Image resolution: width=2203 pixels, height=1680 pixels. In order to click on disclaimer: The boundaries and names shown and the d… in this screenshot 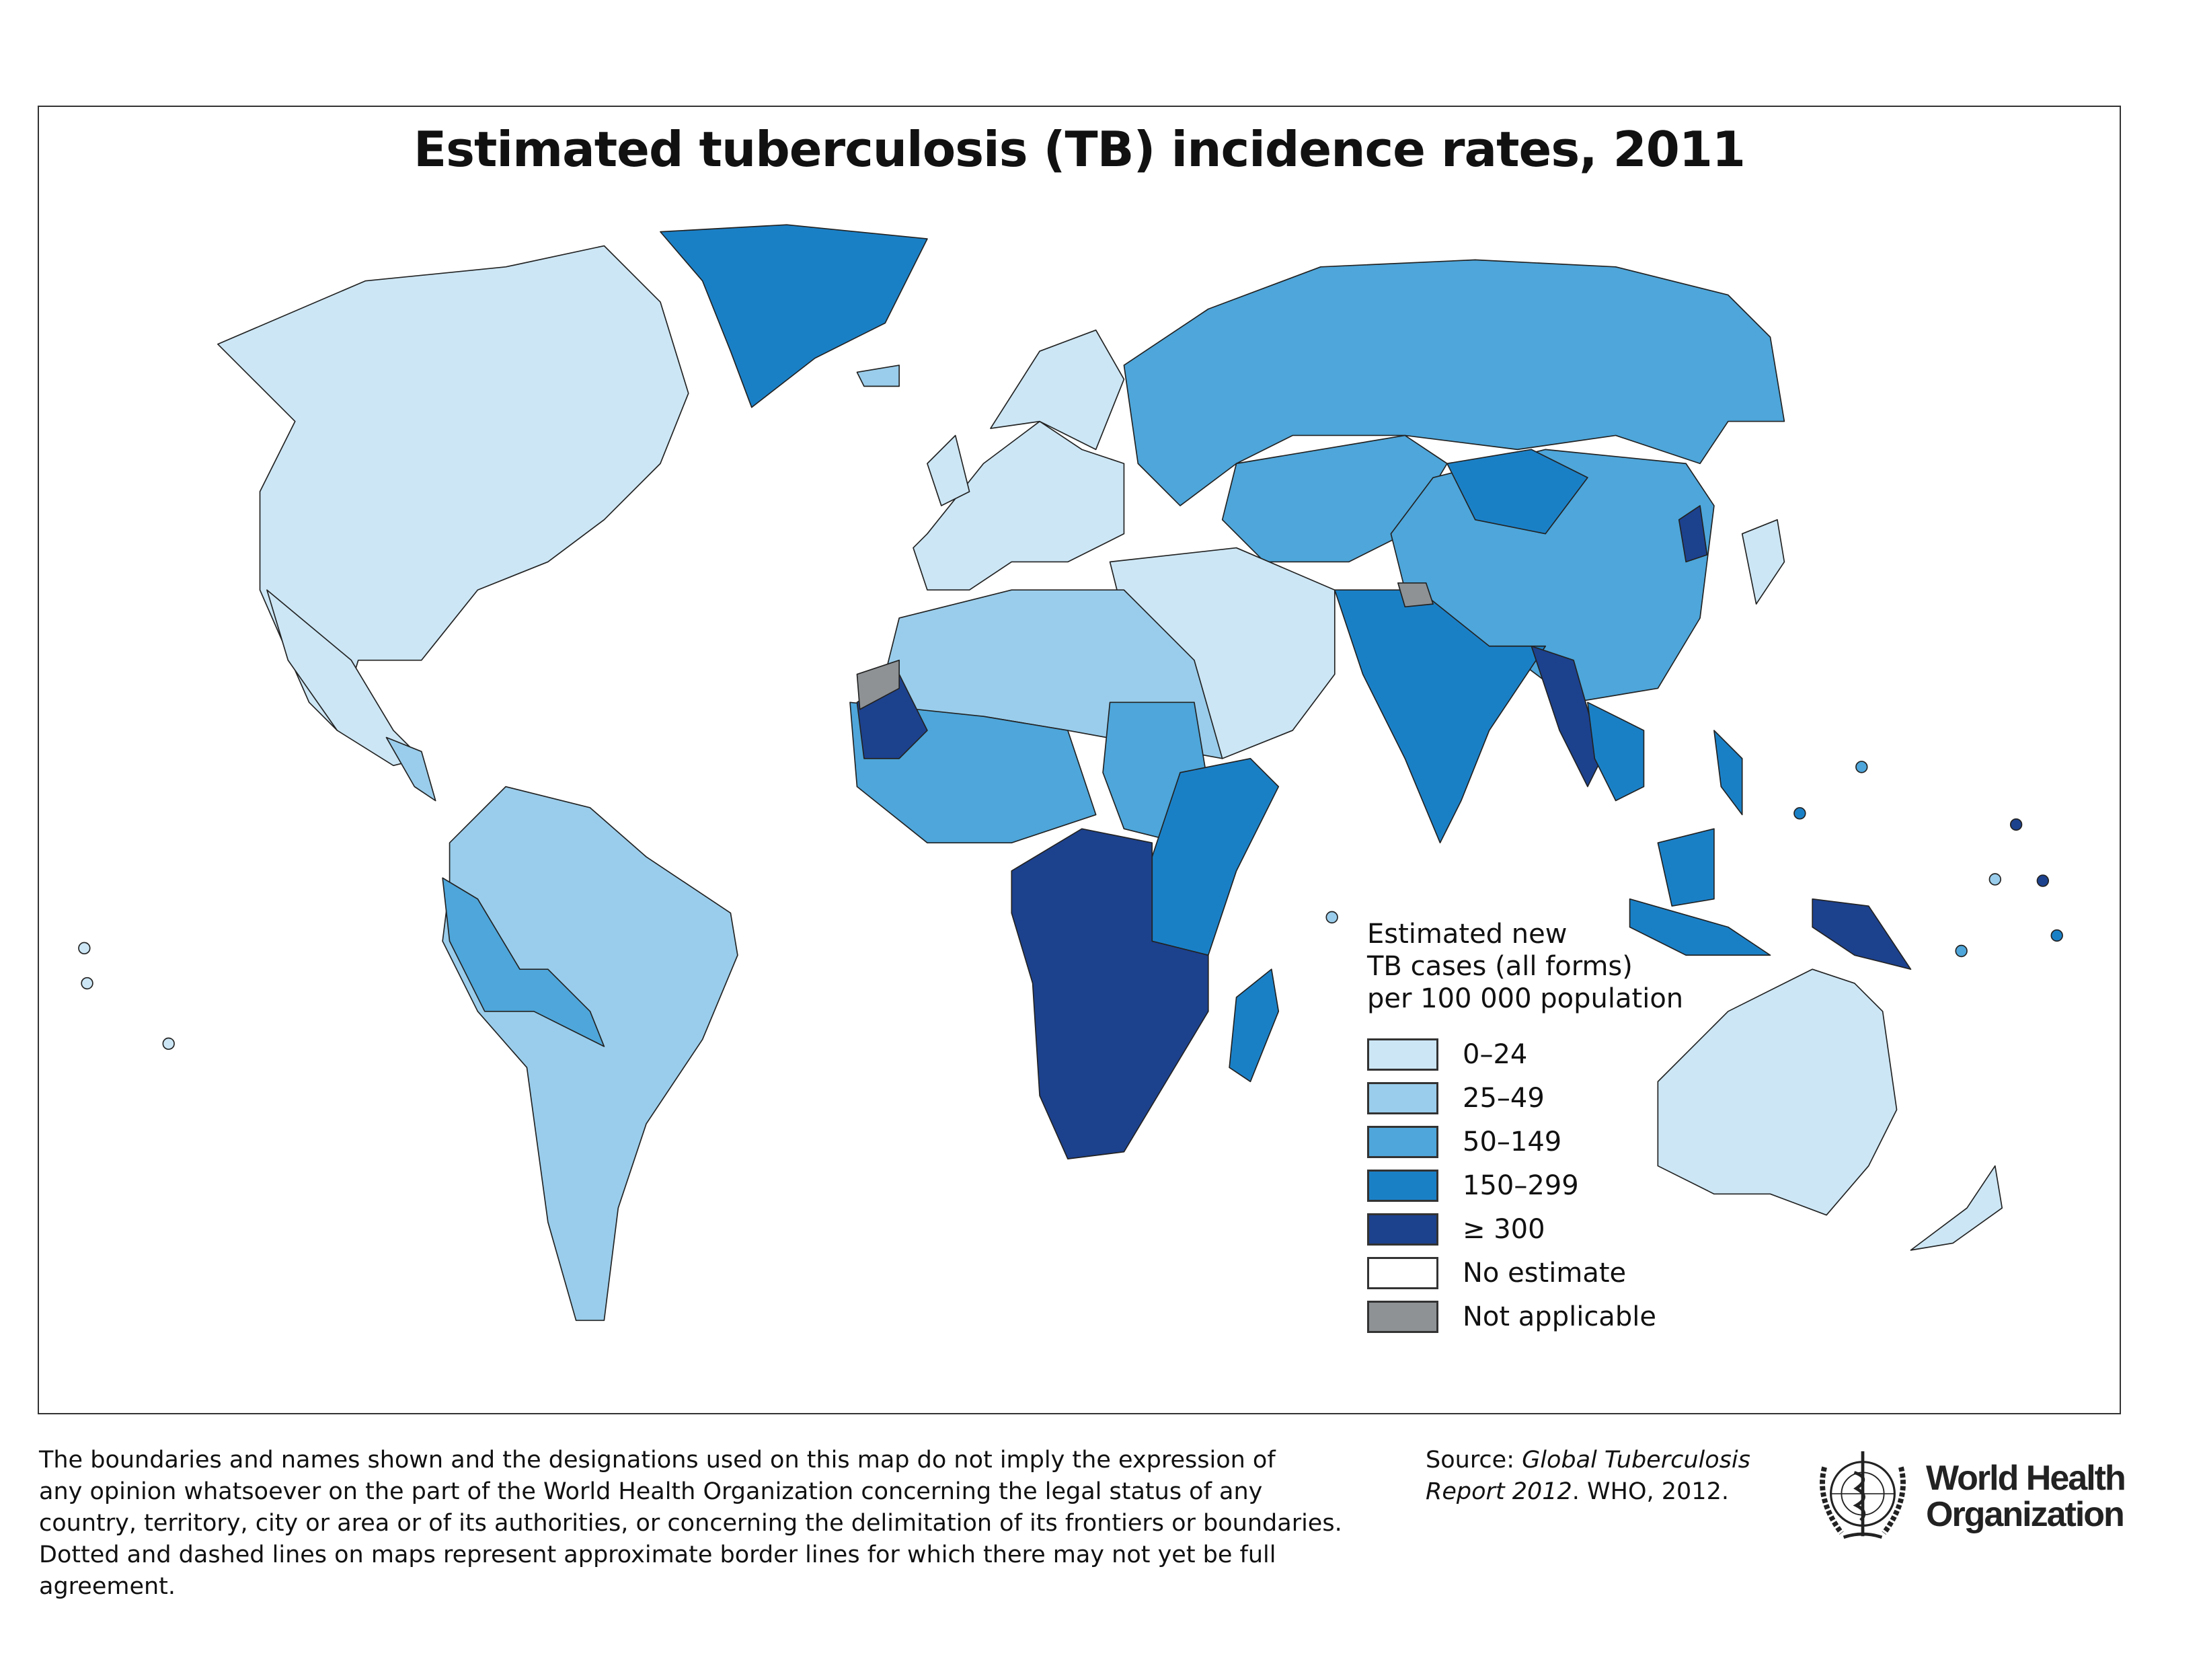, I will do `click(728, 1524)`.